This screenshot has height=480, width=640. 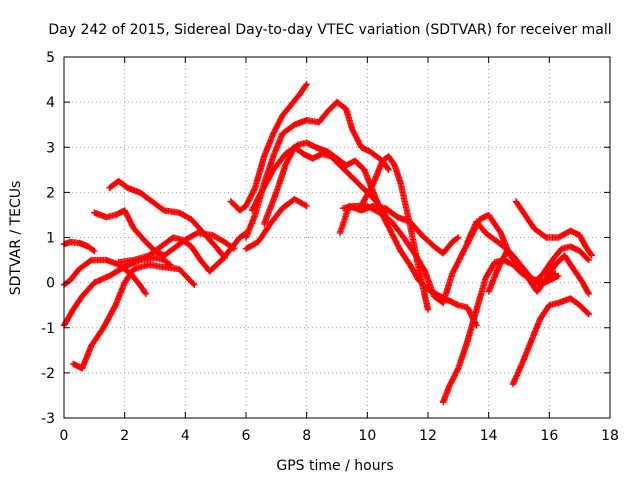 What do you see at coordinates (50, 103) in the screenshot?
I see `y-tick-label: 4` at bounding box center [50, 103].